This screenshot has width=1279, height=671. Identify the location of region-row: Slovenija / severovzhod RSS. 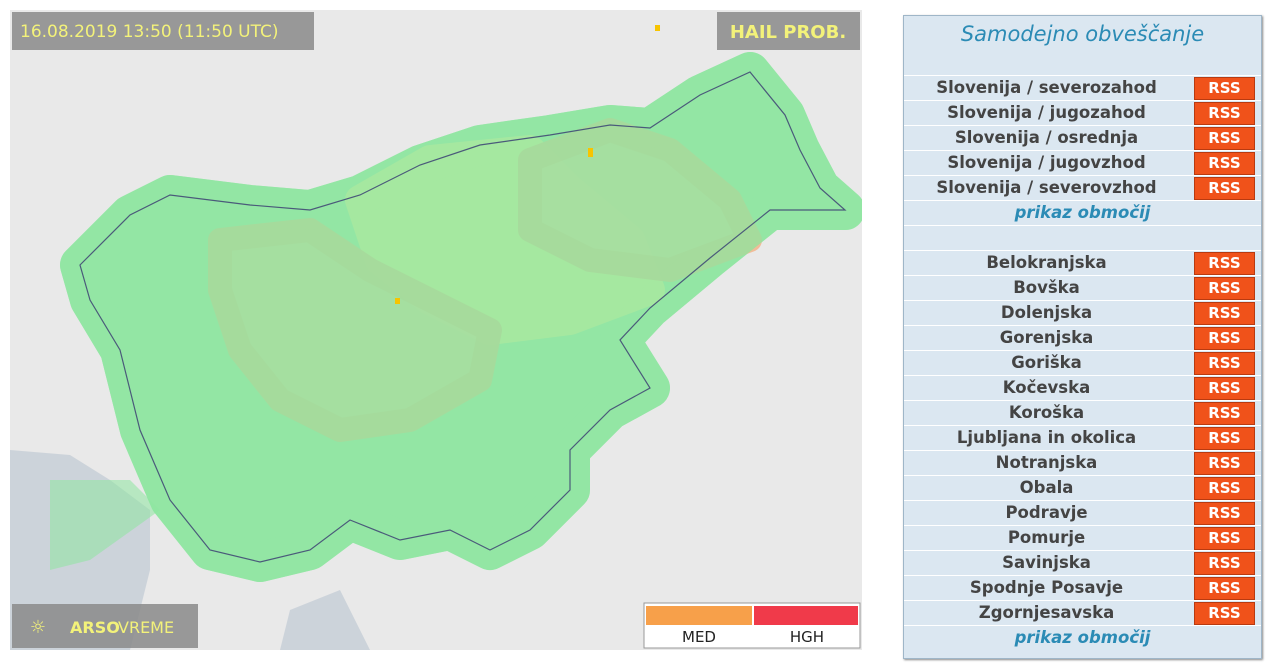
(1082, 187).